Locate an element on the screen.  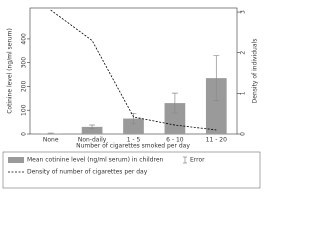
x-tick-label: 6 - 10 is located at coordinates (175, 140).